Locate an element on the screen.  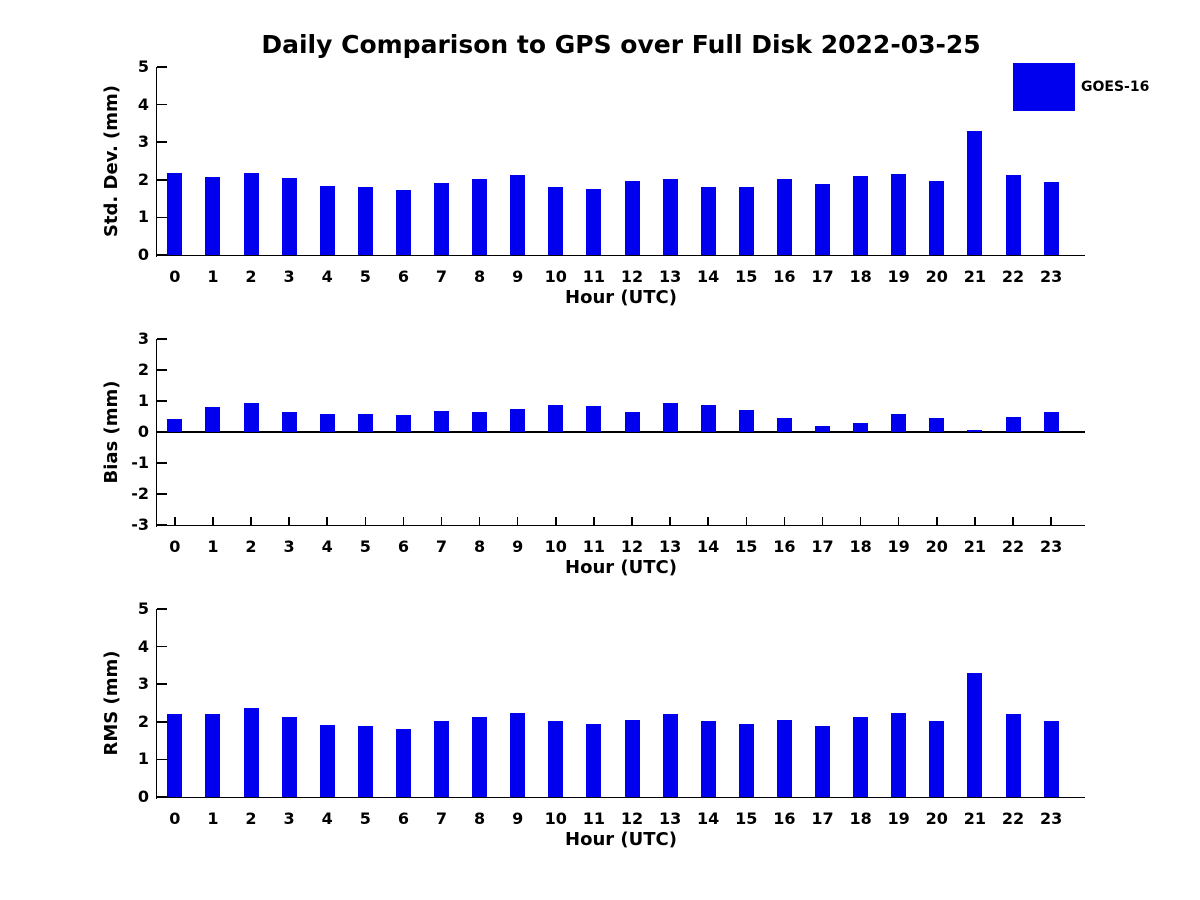
ylabel-rms: RMS (mm) is located at coordinates (111, 703).